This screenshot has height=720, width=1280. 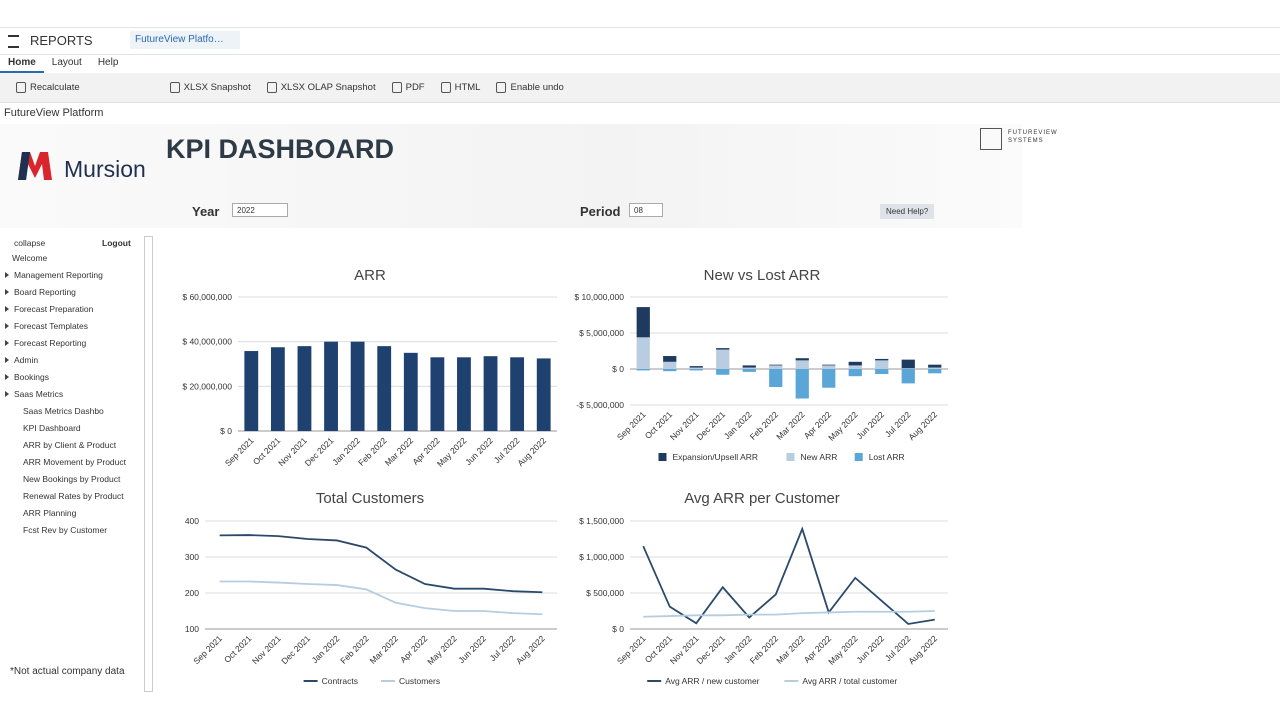 What do you see at coordinates (27, 377) in the screenshot?
I see `nav-item: Bookings` at bounding box center [27, 377].